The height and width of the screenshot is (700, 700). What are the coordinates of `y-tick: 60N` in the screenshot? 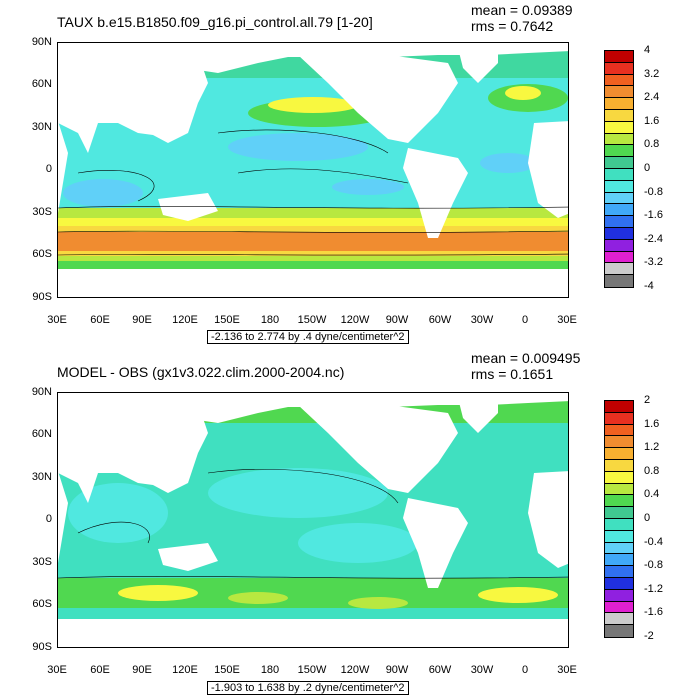 It's located at (41, 434).